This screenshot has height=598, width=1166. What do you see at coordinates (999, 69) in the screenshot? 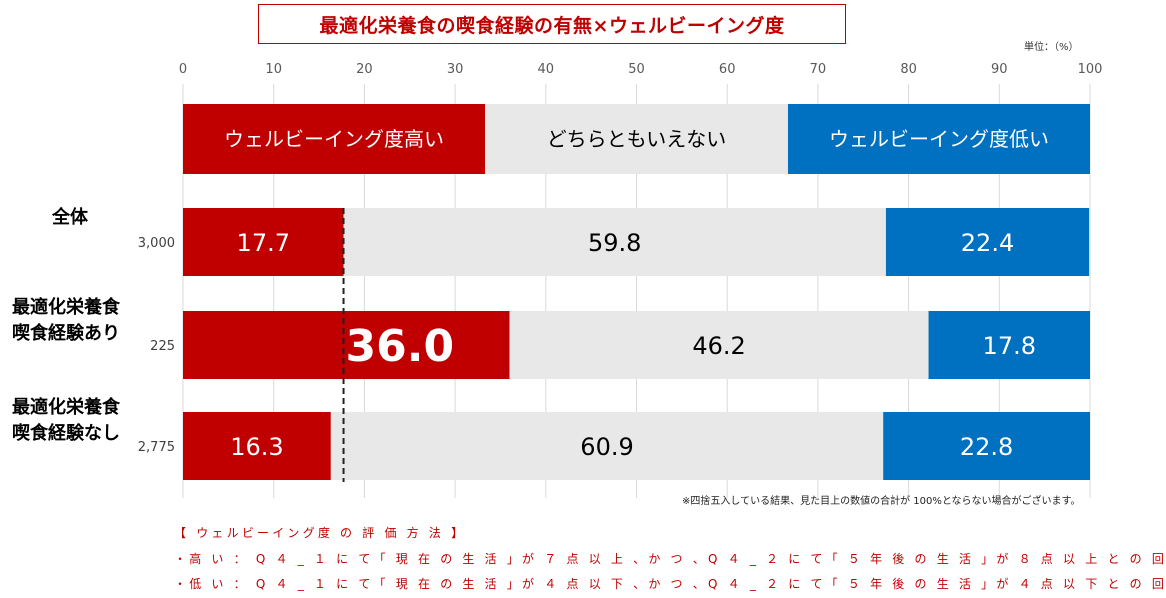
I see `x-tick-label: 90` at bounding box center [999, 69].